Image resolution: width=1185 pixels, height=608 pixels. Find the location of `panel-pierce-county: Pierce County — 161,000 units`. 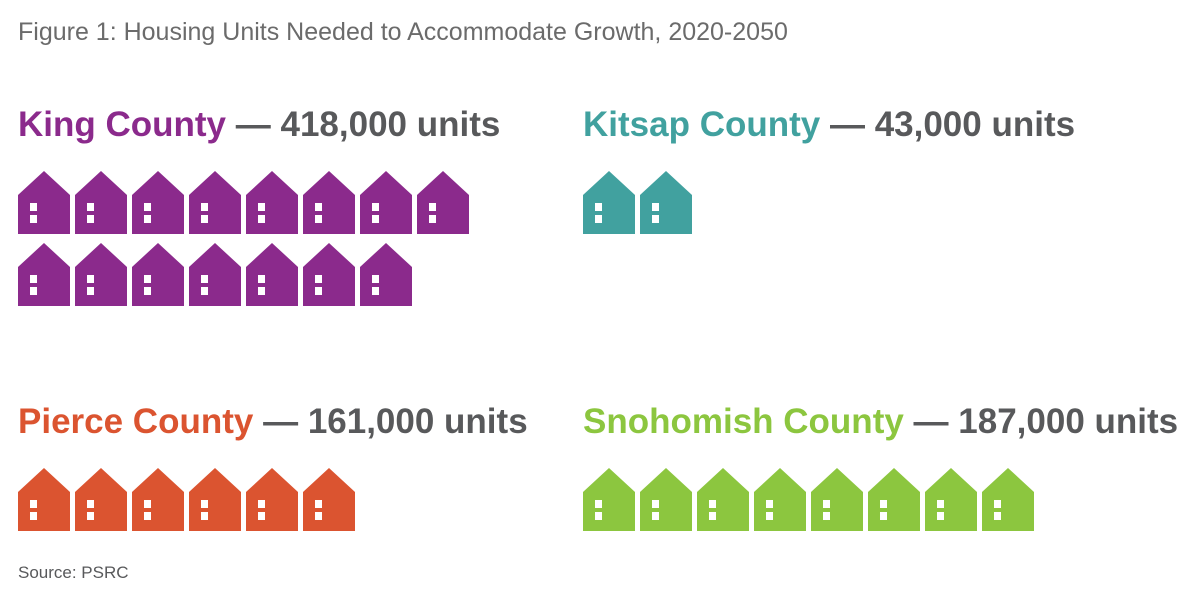

panel-pierce-county: Pierce County — 161,000 units is located at coordinates (273, 466).